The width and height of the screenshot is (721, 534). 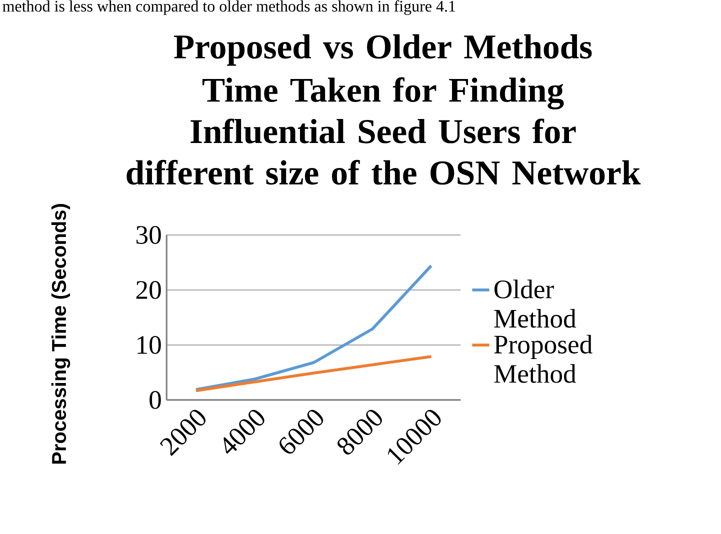 I want to click on x-tick-label: 8000, so click(x=360, y=432).